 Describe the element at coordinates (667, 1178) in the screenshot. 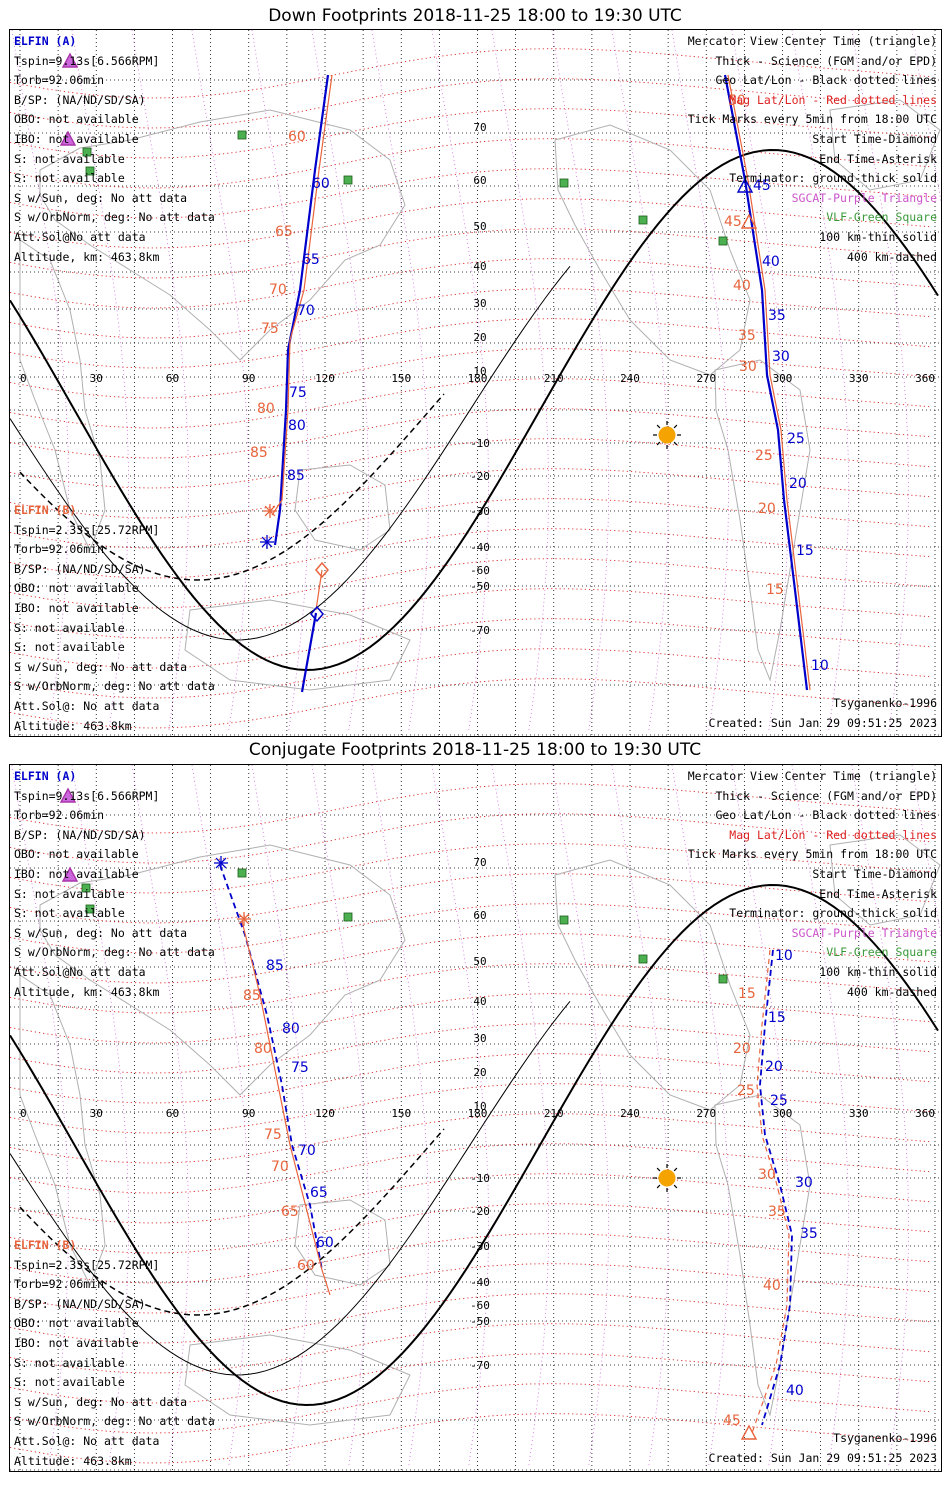

I see `sun-icon` at that location.